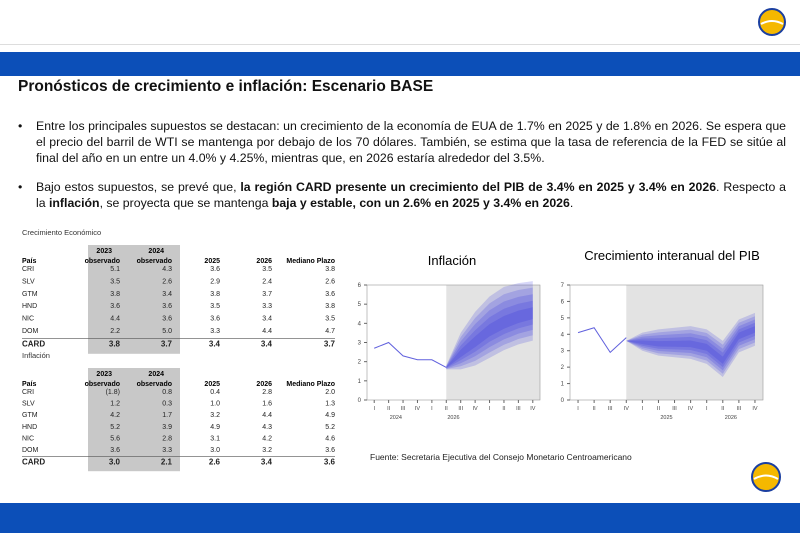 Image resolution: width=800 pixels, height=533 pixels. What do you see at coordinates (267, 269) in the screenshot?
I see `table-cell: 3.5` at bounding box center [267, 269].